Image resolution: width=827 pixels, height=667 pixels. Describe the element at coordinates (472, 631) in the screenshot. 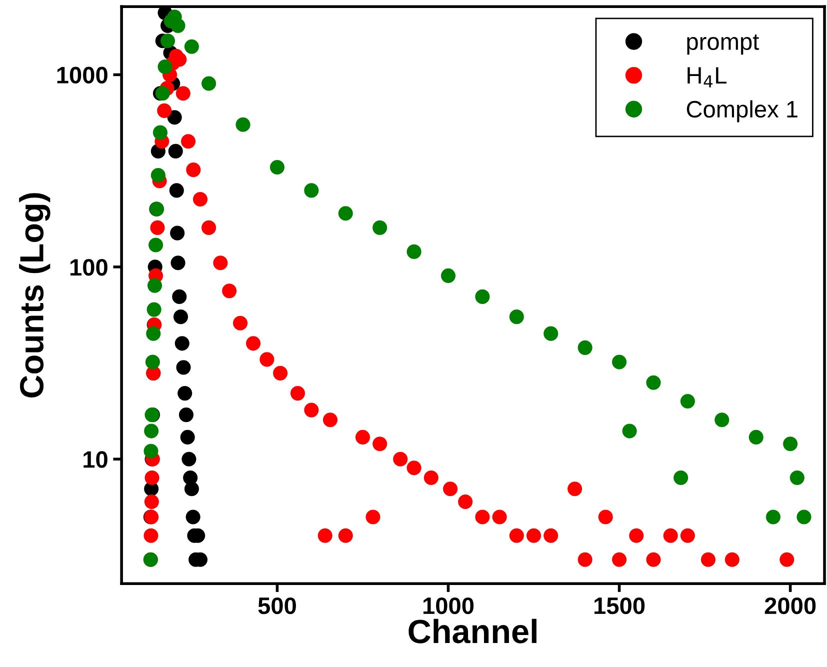

I see `x-axis-title: Channel` at that location.